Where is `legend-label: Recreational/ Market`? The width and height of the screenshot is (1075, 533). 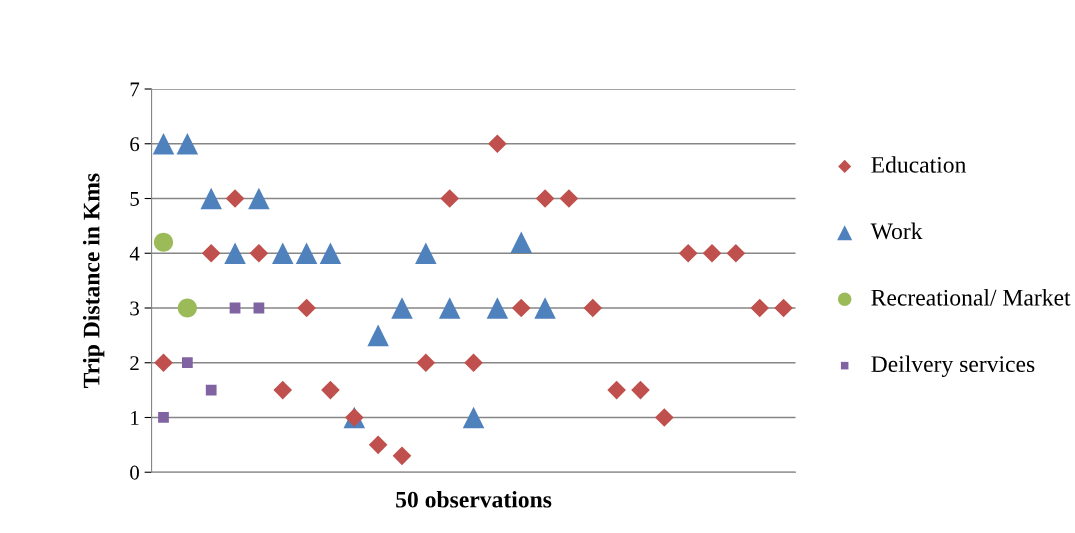 legend-label: Recreational/ Market is located at coordinates (971, 297).